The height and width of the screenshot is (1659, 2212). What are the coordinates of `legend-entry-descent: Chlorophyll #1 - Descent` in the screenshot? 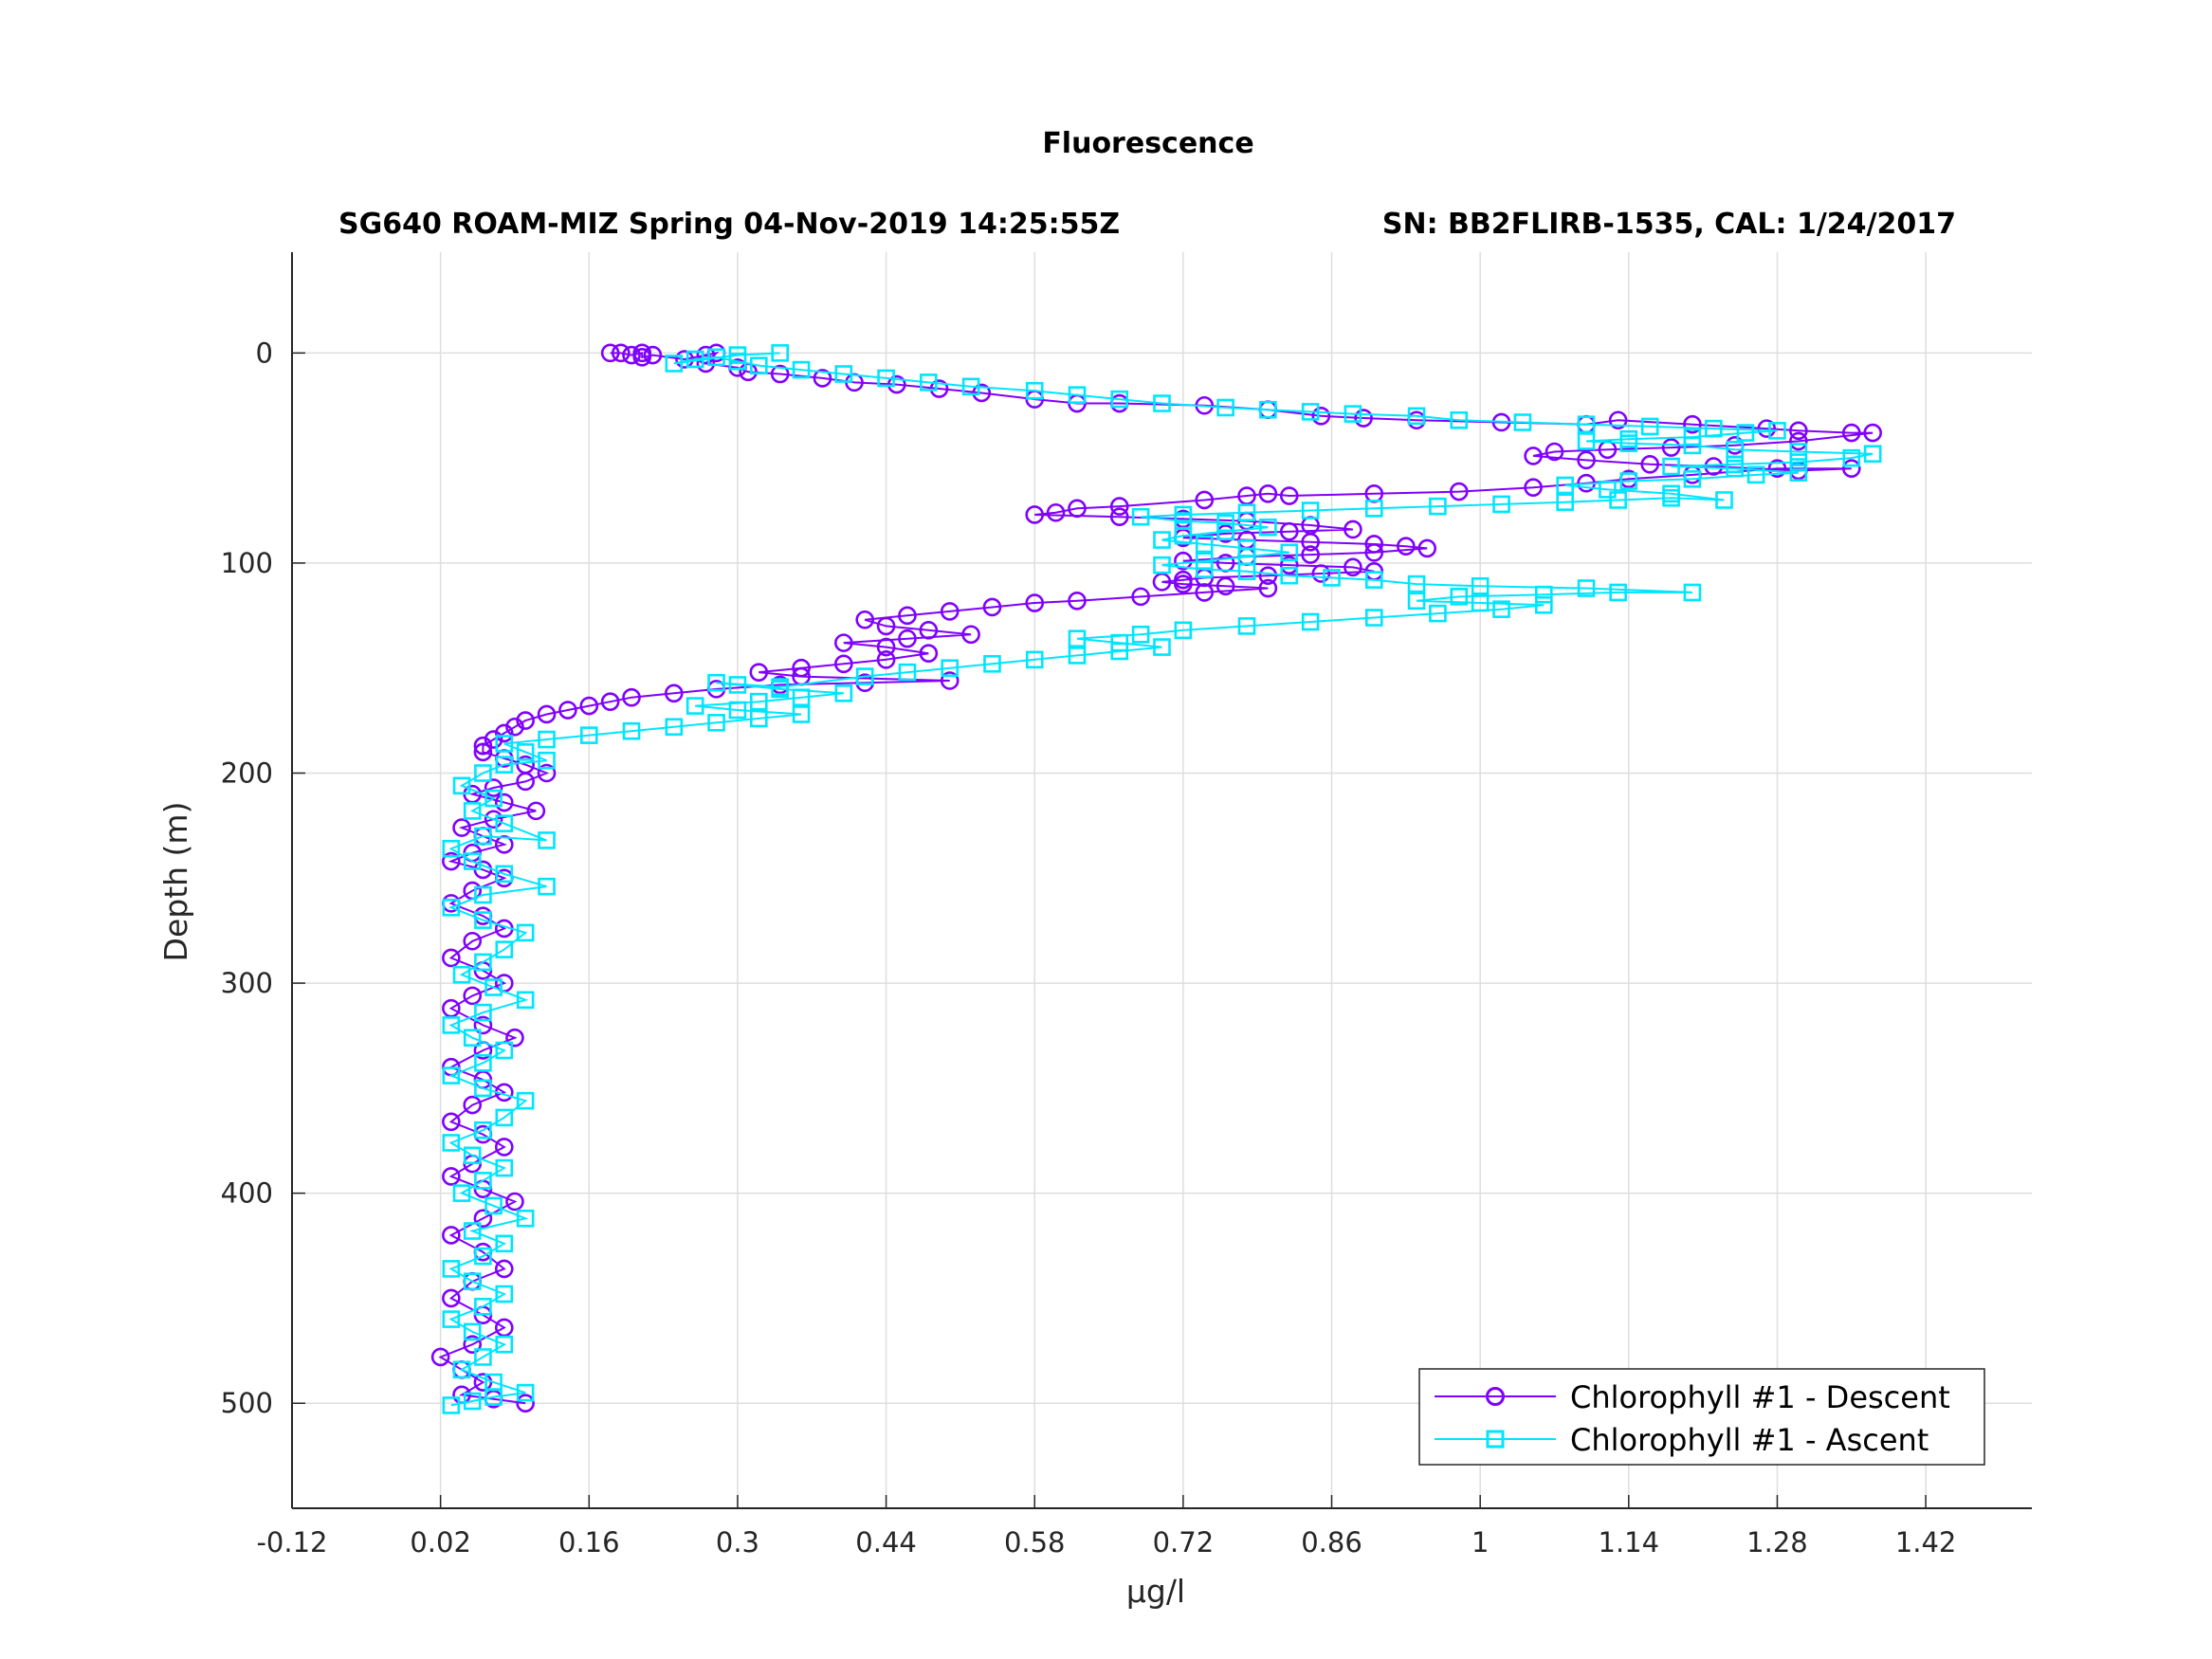 It's located at (1692, 1397).